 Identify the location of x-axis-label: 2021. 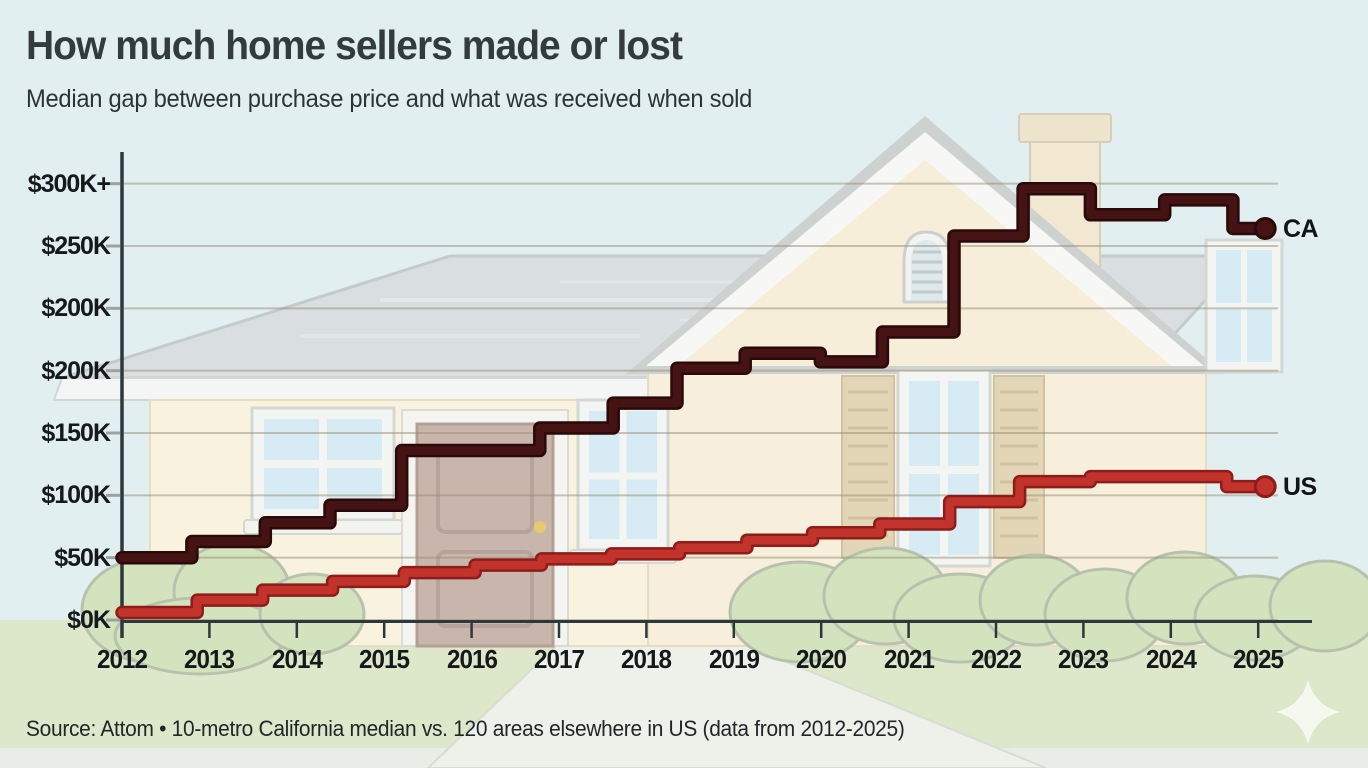
(909, 659).